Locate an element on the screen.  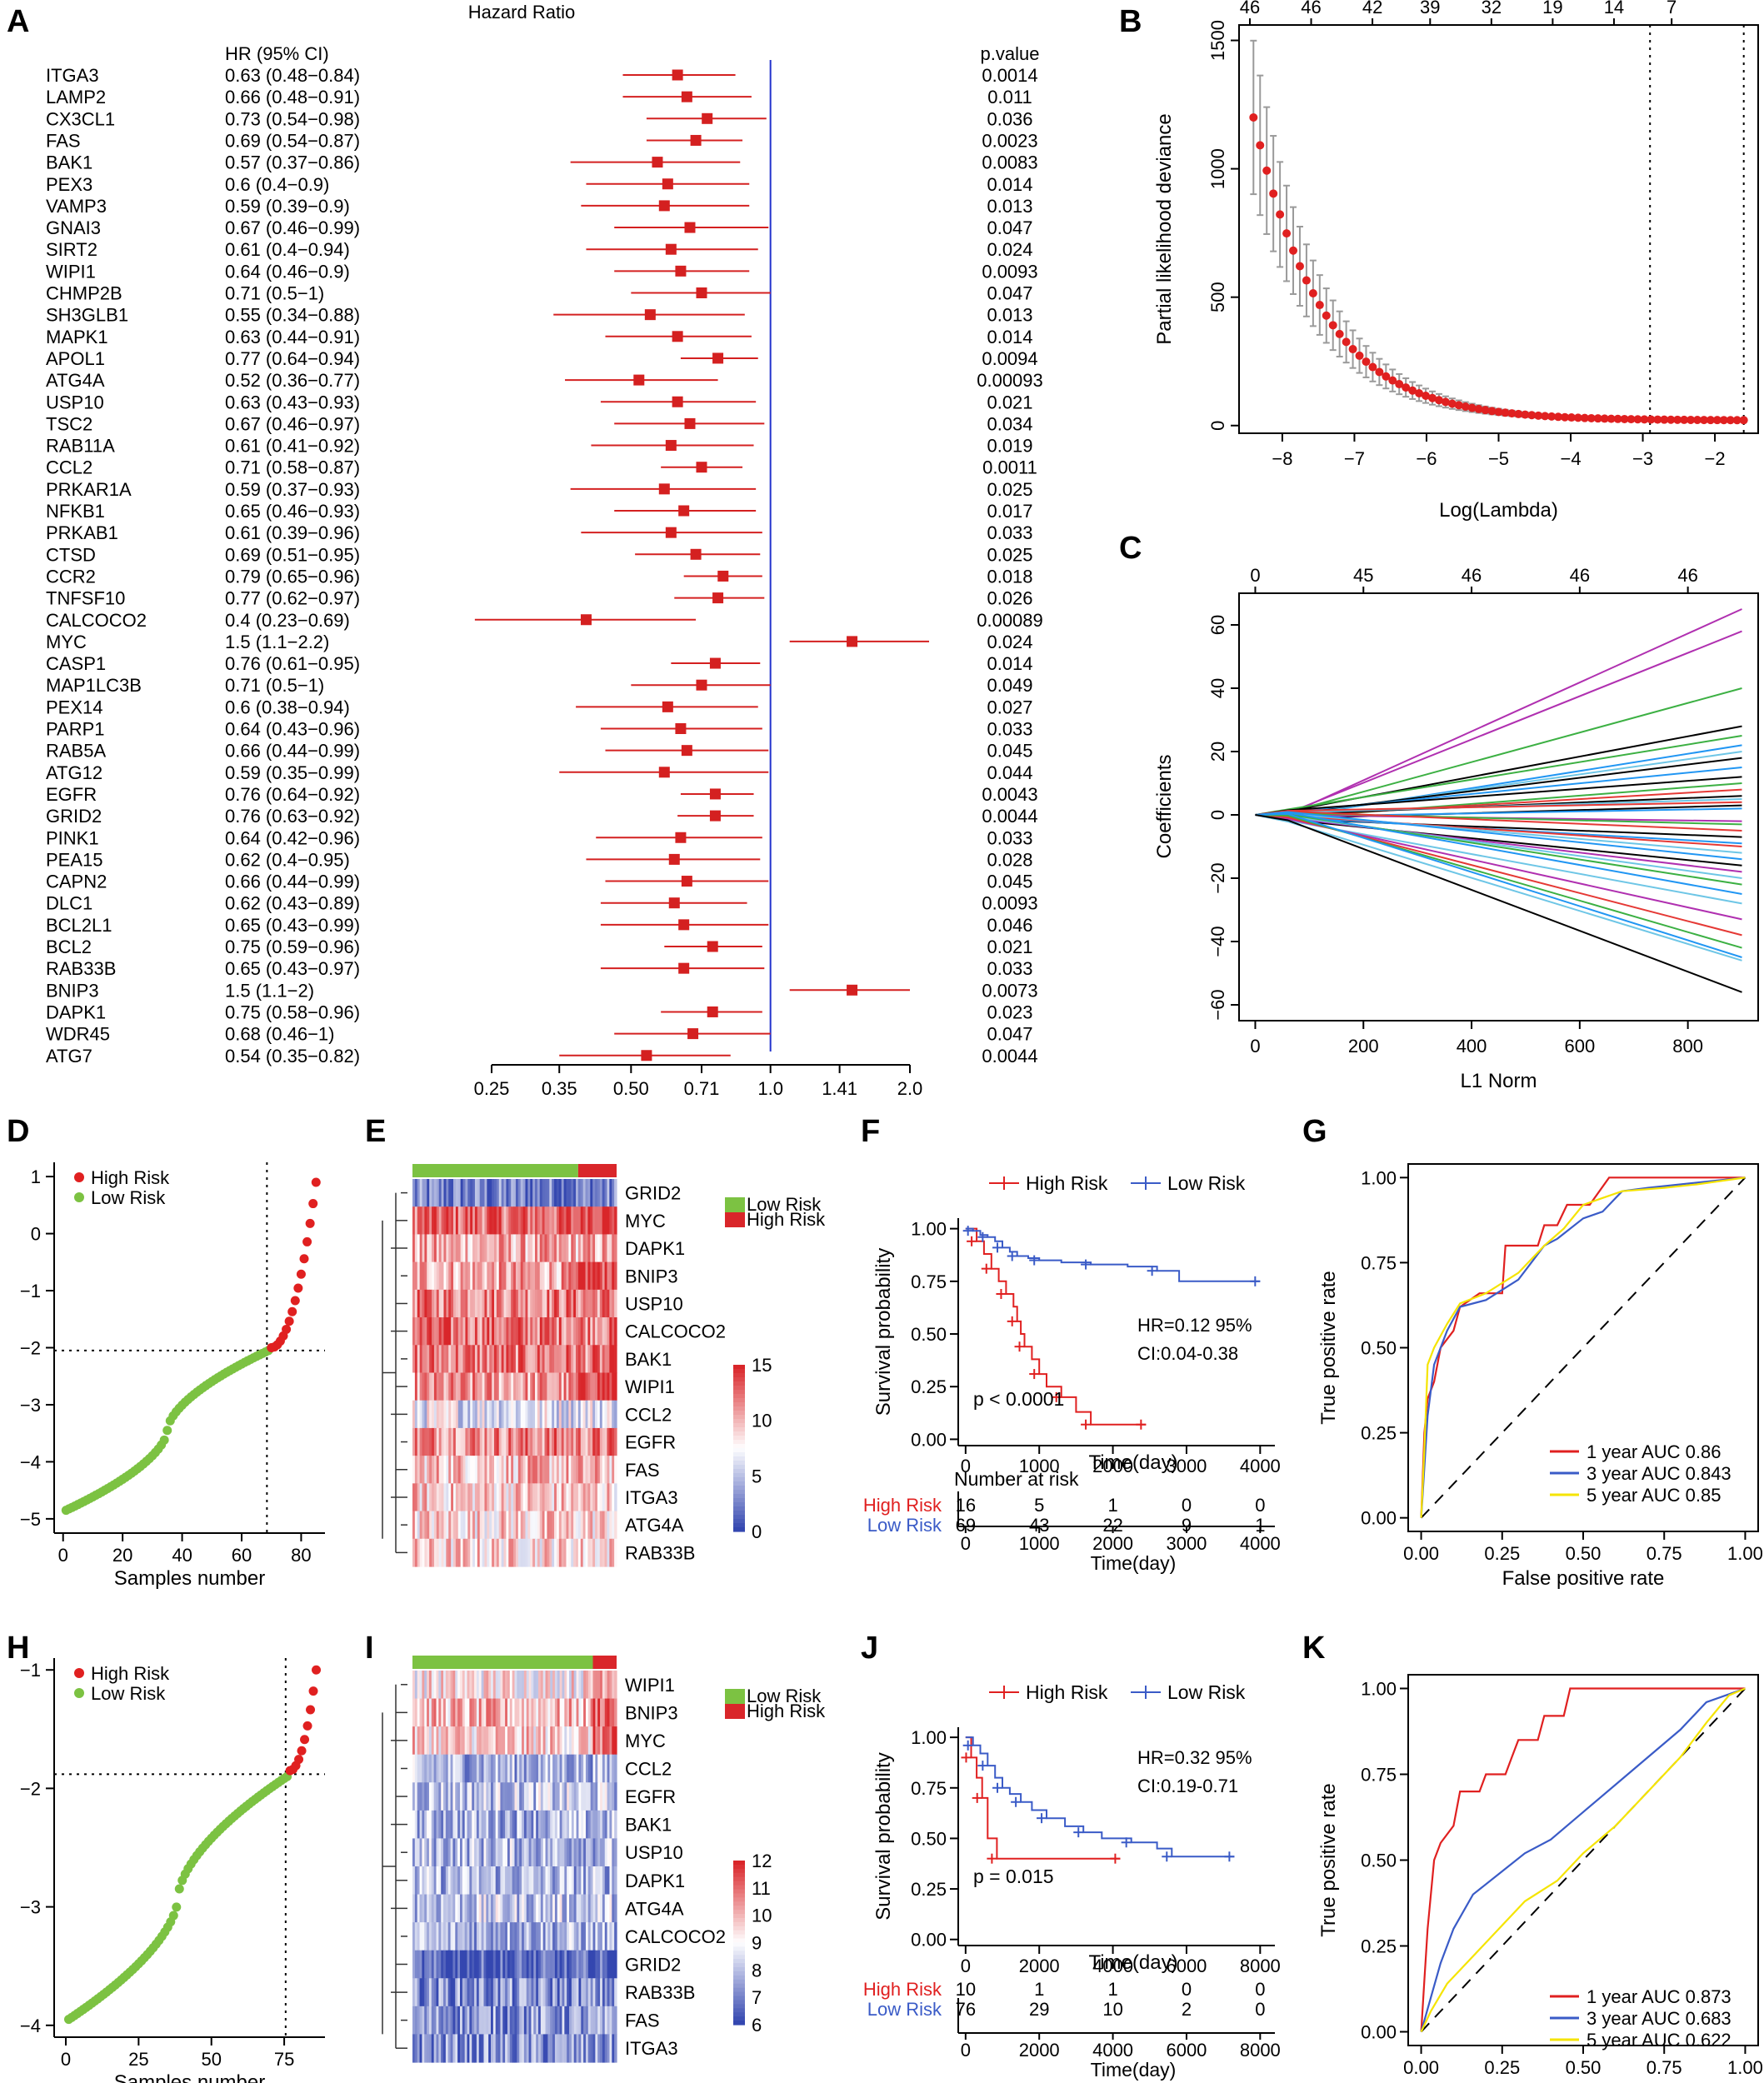
heatmap-gene-label: CCL2 is located at coordinates (648, 1770).